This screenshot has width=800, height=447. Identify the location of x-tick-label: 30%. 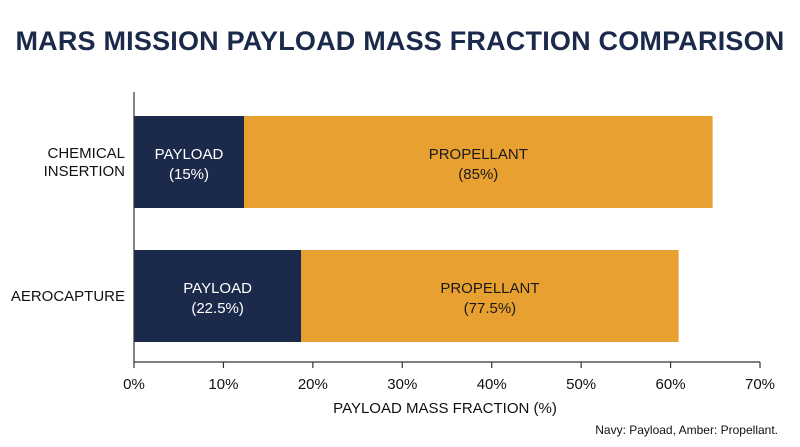
(402, 384).